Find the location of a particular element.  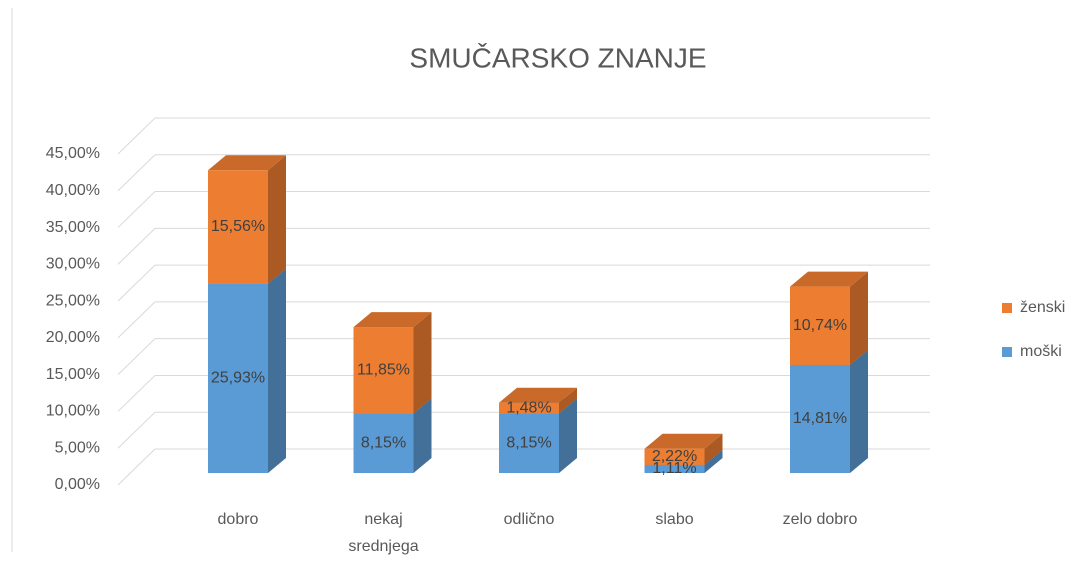

y-tick-label: 5,00% is located at coordinates (77, 447).